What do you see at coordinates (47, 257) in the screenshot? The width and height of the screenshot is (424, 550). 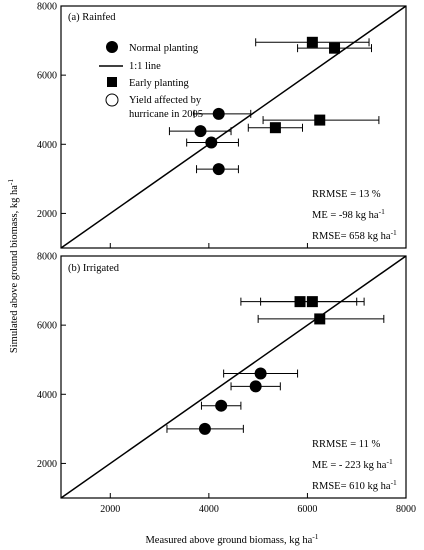 I see `y-tick-label-b: 8000` at bounding box center [47, 257].